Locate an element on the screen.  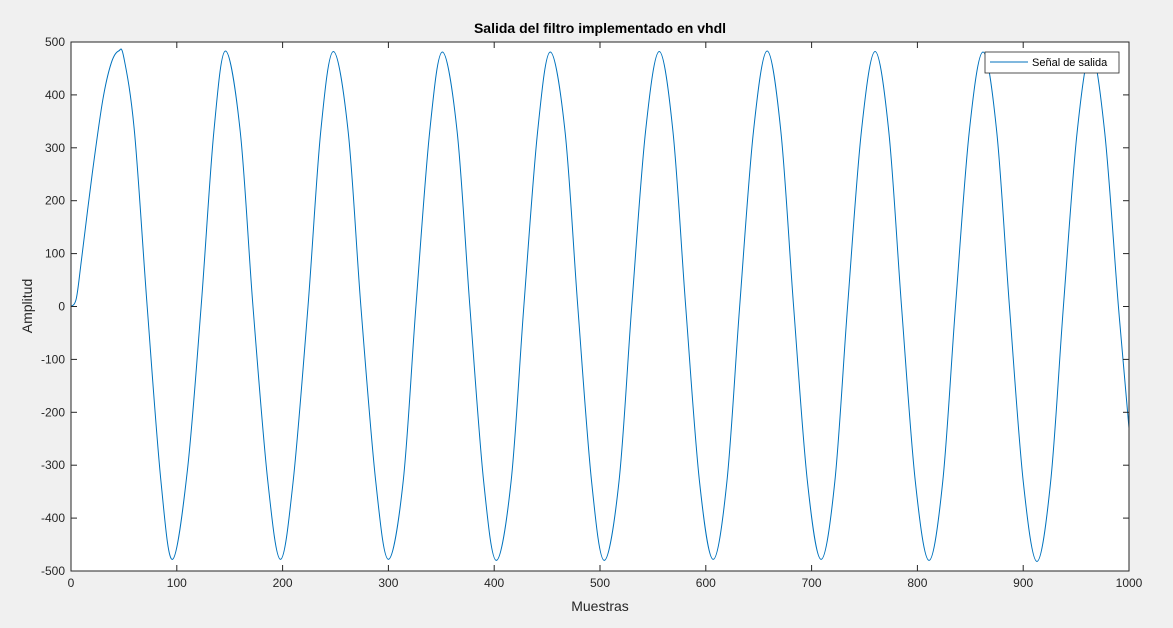
x-tick-label: 800 is located at coordinates (917, 583).